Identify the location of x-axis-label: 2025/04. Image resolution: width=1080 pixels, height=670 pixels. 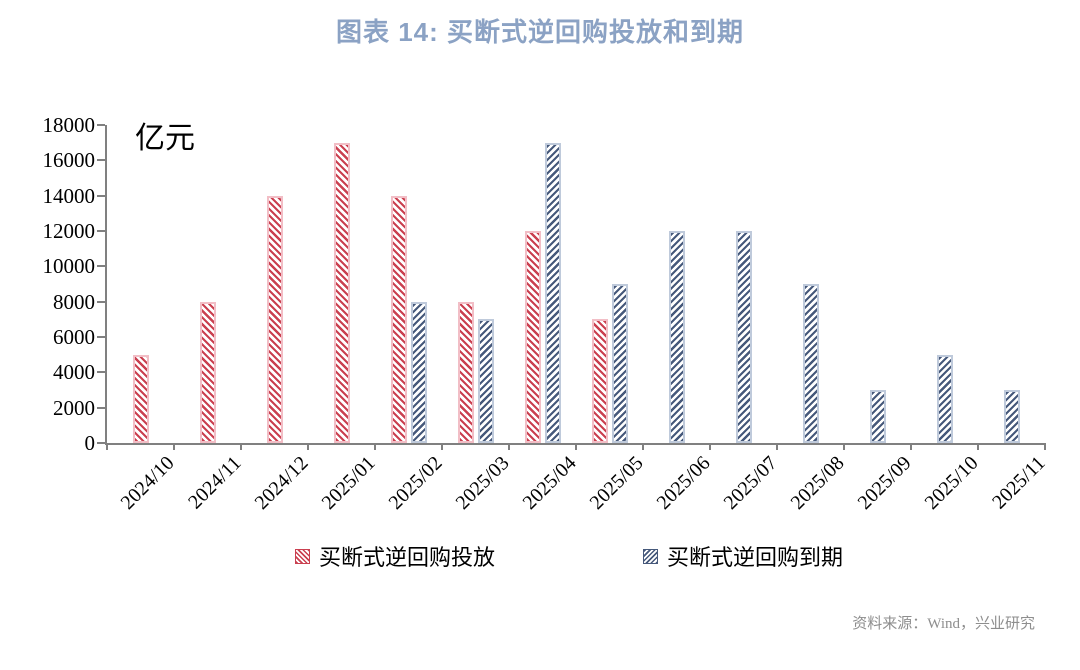
(549, 483).